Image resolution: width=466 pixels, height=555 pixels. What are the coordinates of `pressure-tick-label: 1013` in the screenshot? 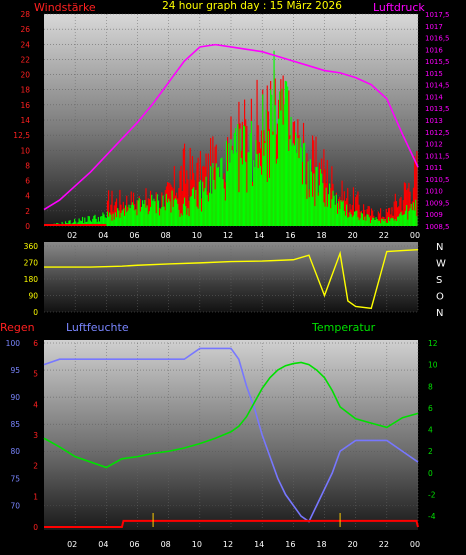 It's located at (434, 121).